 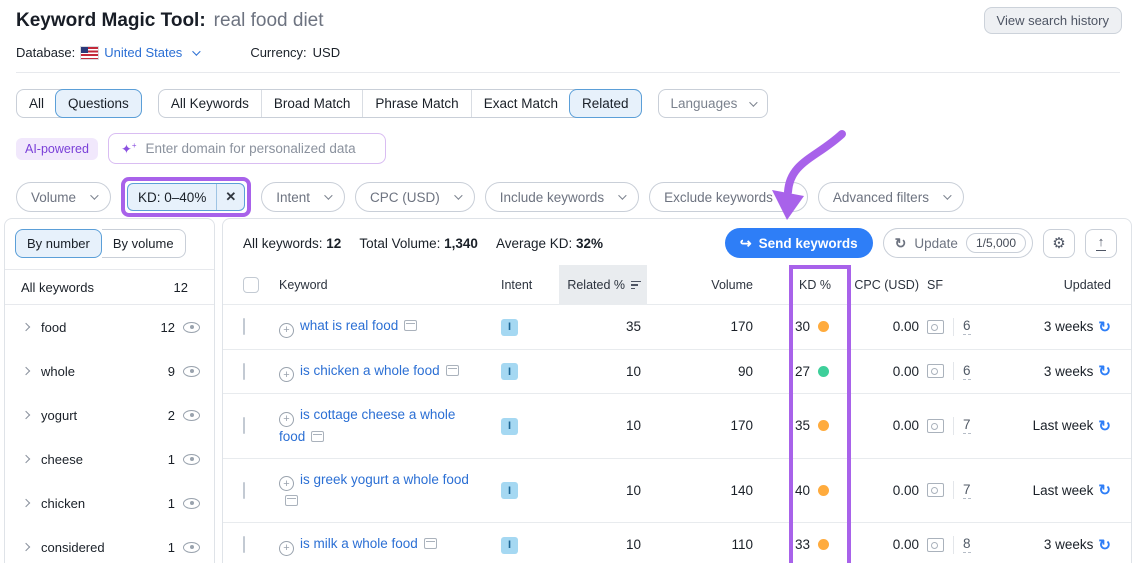 I want to click on exclude-keywords-filter: Exclude keywords, so click(x=728, y=197).